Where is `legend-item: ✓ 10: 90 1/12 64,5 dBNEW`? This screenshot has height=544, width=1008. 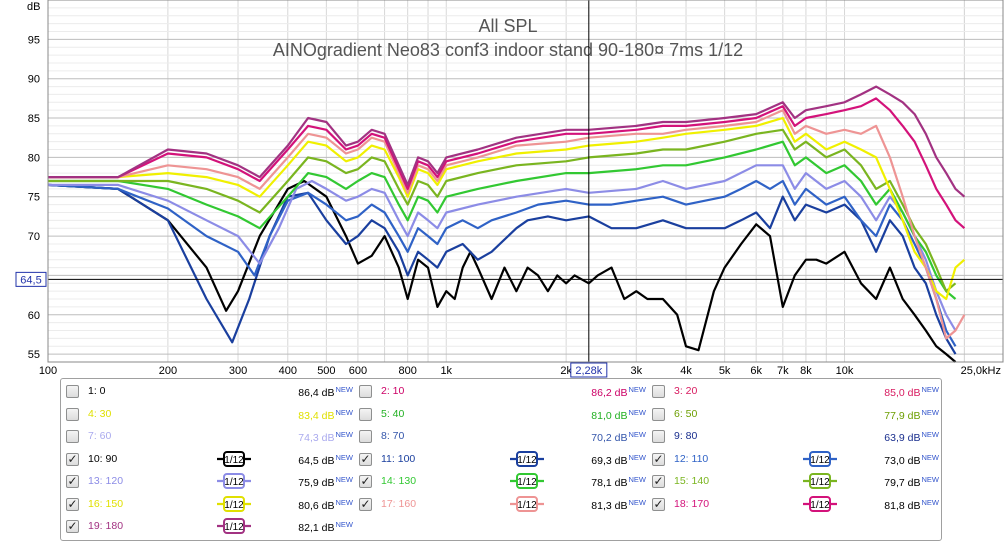
legend-item: ✓ 10: 90 1/12 64,5 dBNEW is located at coordinates (207, 460).